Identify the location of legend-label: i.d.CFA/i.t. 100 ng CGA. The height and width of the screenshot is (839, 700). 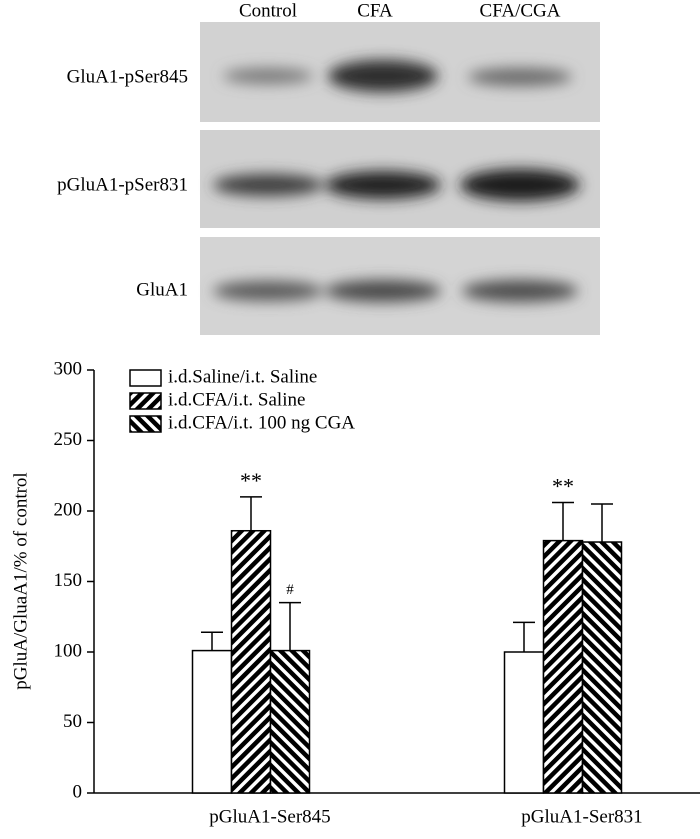
(261, 422).